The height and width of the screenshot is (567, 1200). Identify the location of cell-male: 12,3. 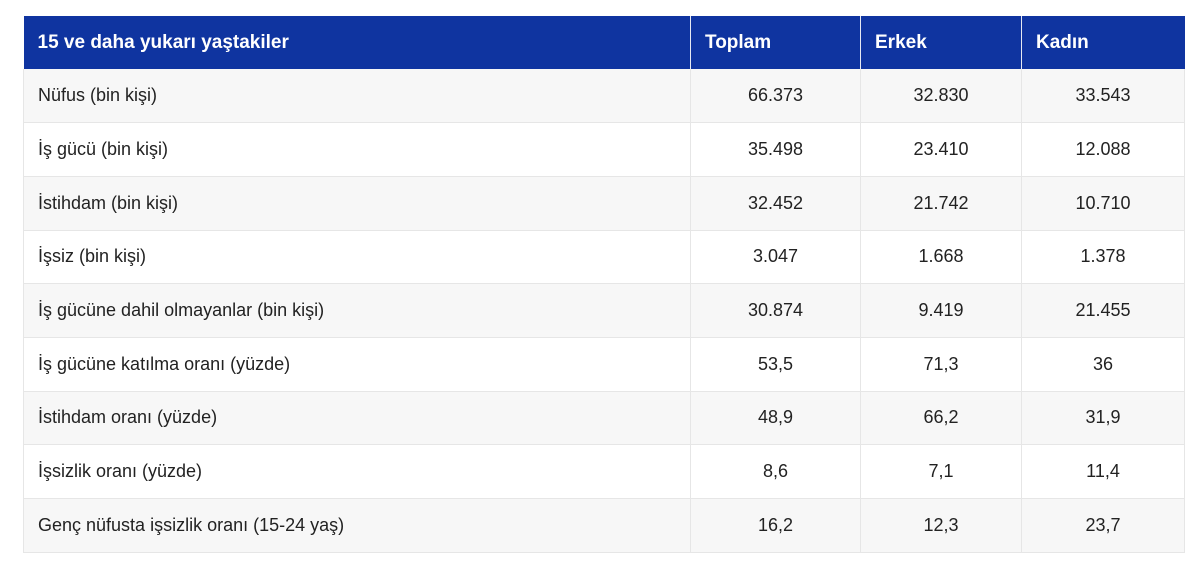
(941, 525).